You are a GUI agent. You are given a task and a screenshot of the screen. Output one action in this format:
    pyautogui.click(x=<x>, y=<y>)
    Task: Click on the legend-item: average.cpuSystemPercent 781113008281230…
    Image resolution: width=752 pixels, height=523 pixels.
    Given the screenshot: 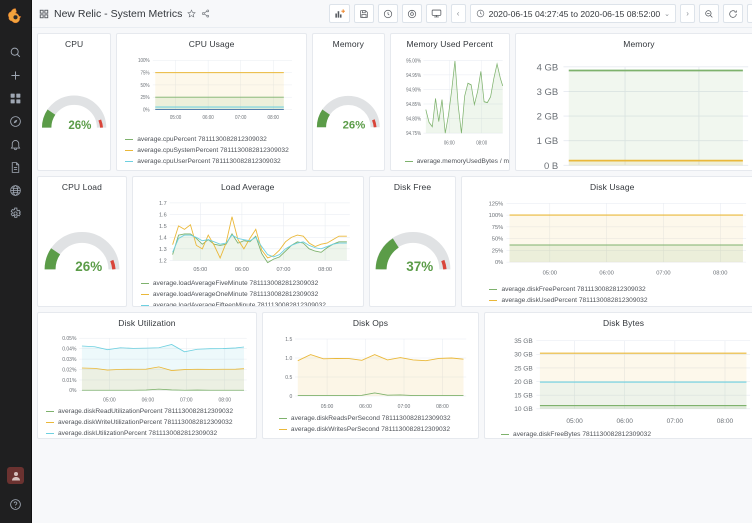 What is the action you would take?
    pyautogui.click(x=215, y=150)
    